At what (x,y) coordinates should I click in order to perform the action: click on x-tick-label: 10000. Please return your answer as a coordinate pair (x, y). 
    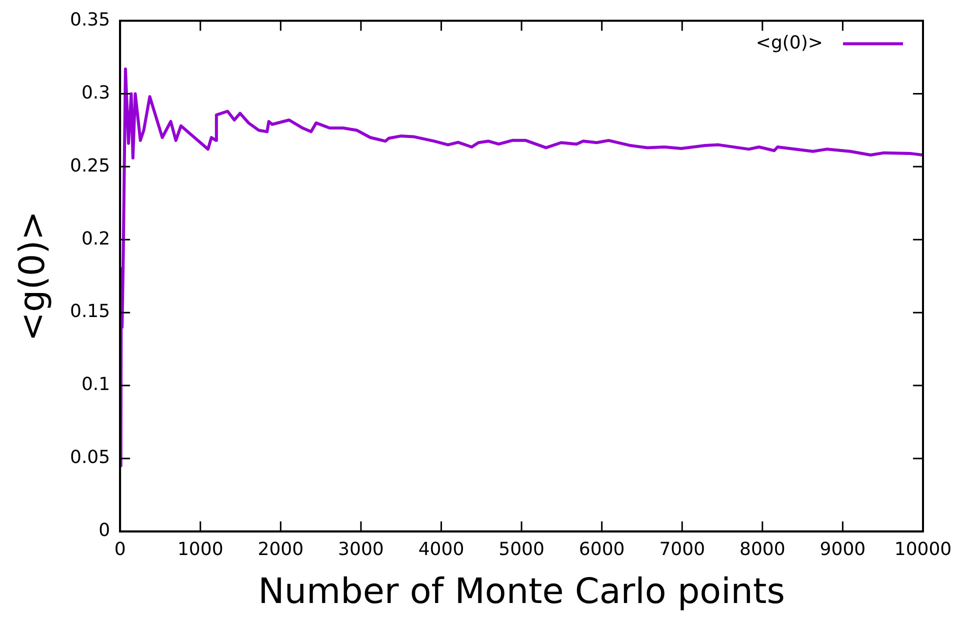
    Looking at the image, I should click on (923, 549).